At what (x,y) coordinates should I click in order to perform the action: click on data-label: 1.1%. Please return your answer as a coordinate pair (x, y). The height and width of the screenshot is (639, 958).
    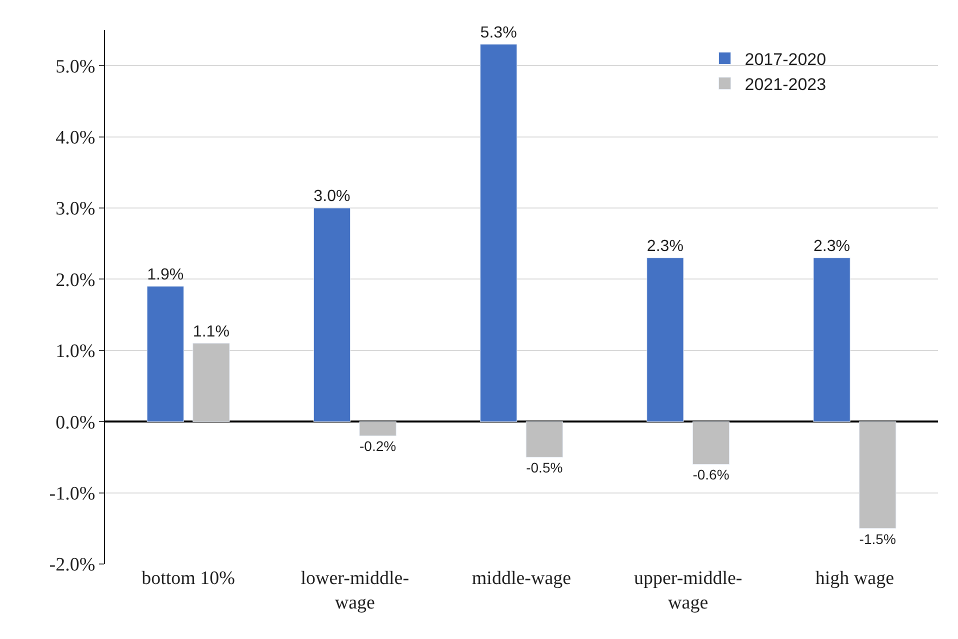
    Looking at the image, I should click on (211, 331).